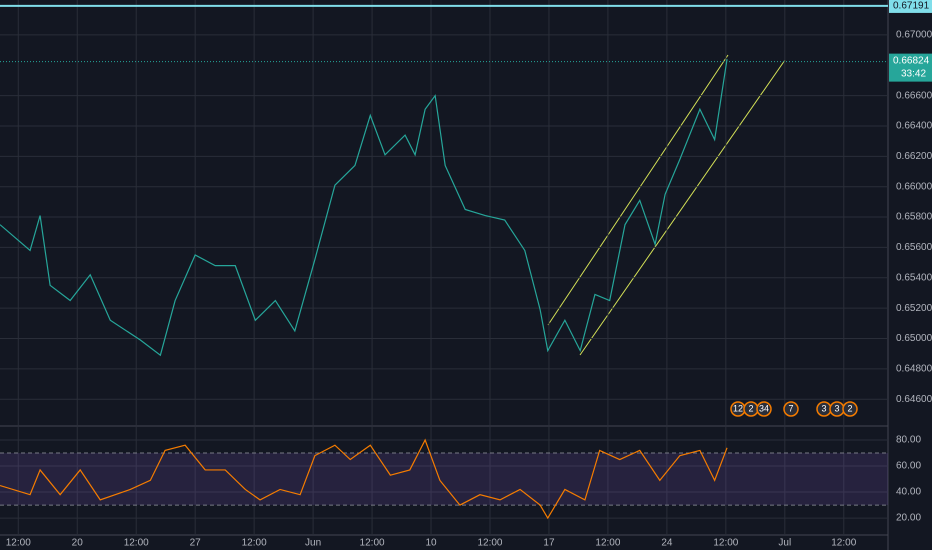 The height and width of the screenshot is (550, 932). Describe the element at coordinates (914, 35) in the screenshot. I see `y-tick-label: 0.67000` at that location.